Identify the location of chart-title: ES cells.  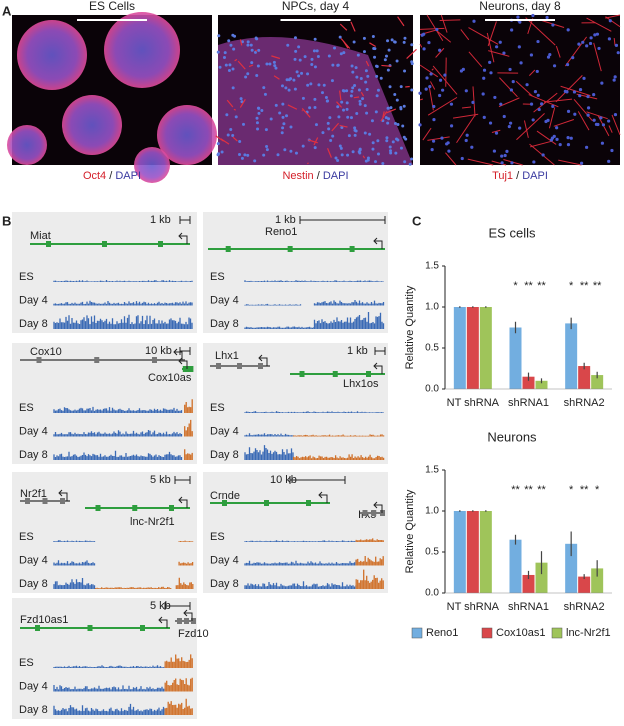
(512, 232).